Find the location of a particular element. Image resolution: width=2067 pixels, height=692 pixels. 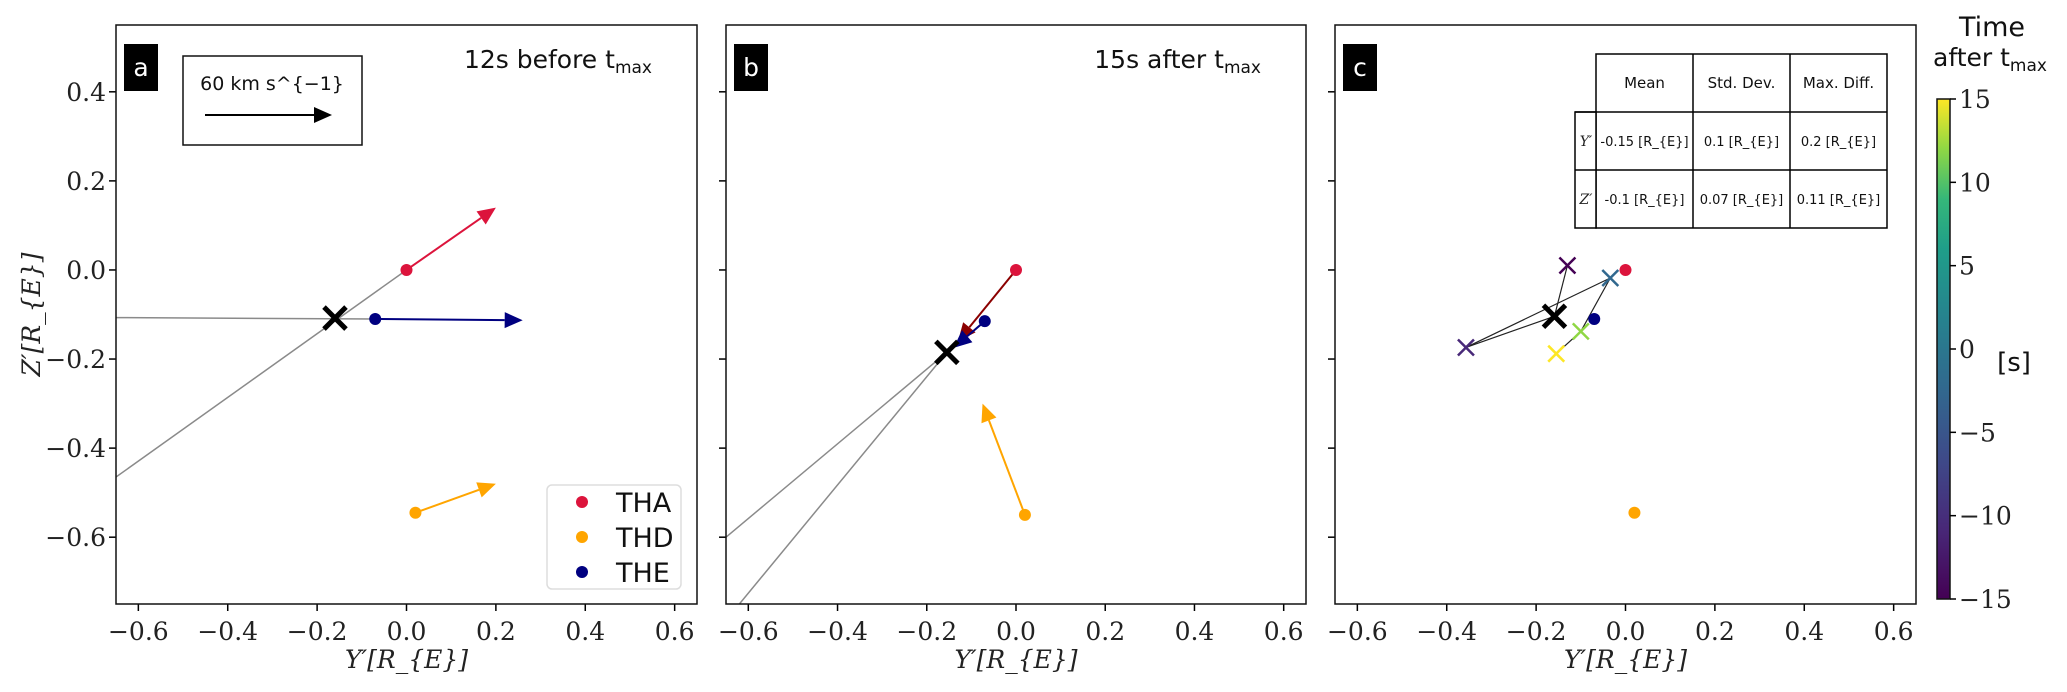

scale-box is located at coordinates (272, 100).